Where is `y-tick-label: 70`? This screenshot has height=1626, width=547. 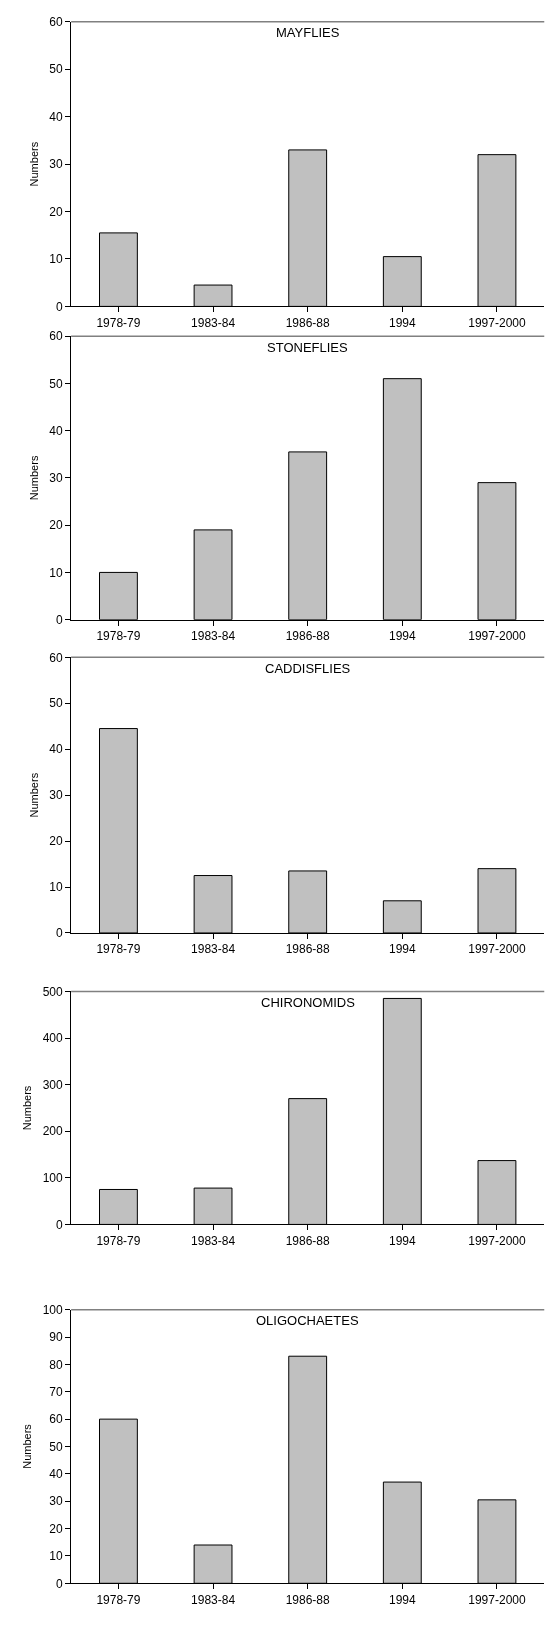 y-tick-label: 70 is located at coordinates (56, 1391).